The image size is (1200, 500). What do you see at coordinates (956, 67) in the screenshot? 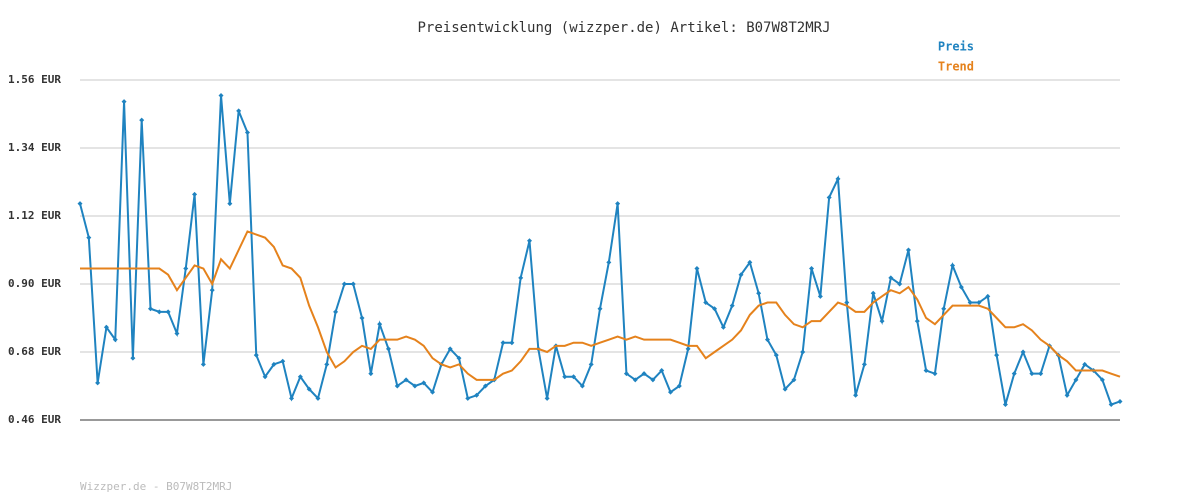
I see `legend-label: Trend` at bounding box center [956, 67].